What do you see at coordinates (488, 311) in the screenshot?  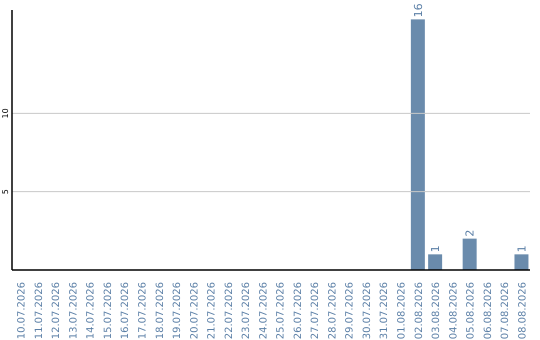 I see `x-tick-label: 06.08.2026` at bounding box center [488, 311].